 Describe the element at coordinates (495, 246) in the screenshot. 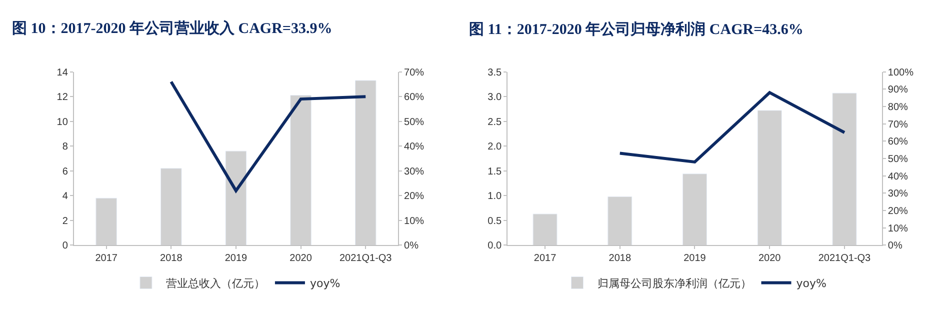

I see `y-tick-label: 0.0` at that location.